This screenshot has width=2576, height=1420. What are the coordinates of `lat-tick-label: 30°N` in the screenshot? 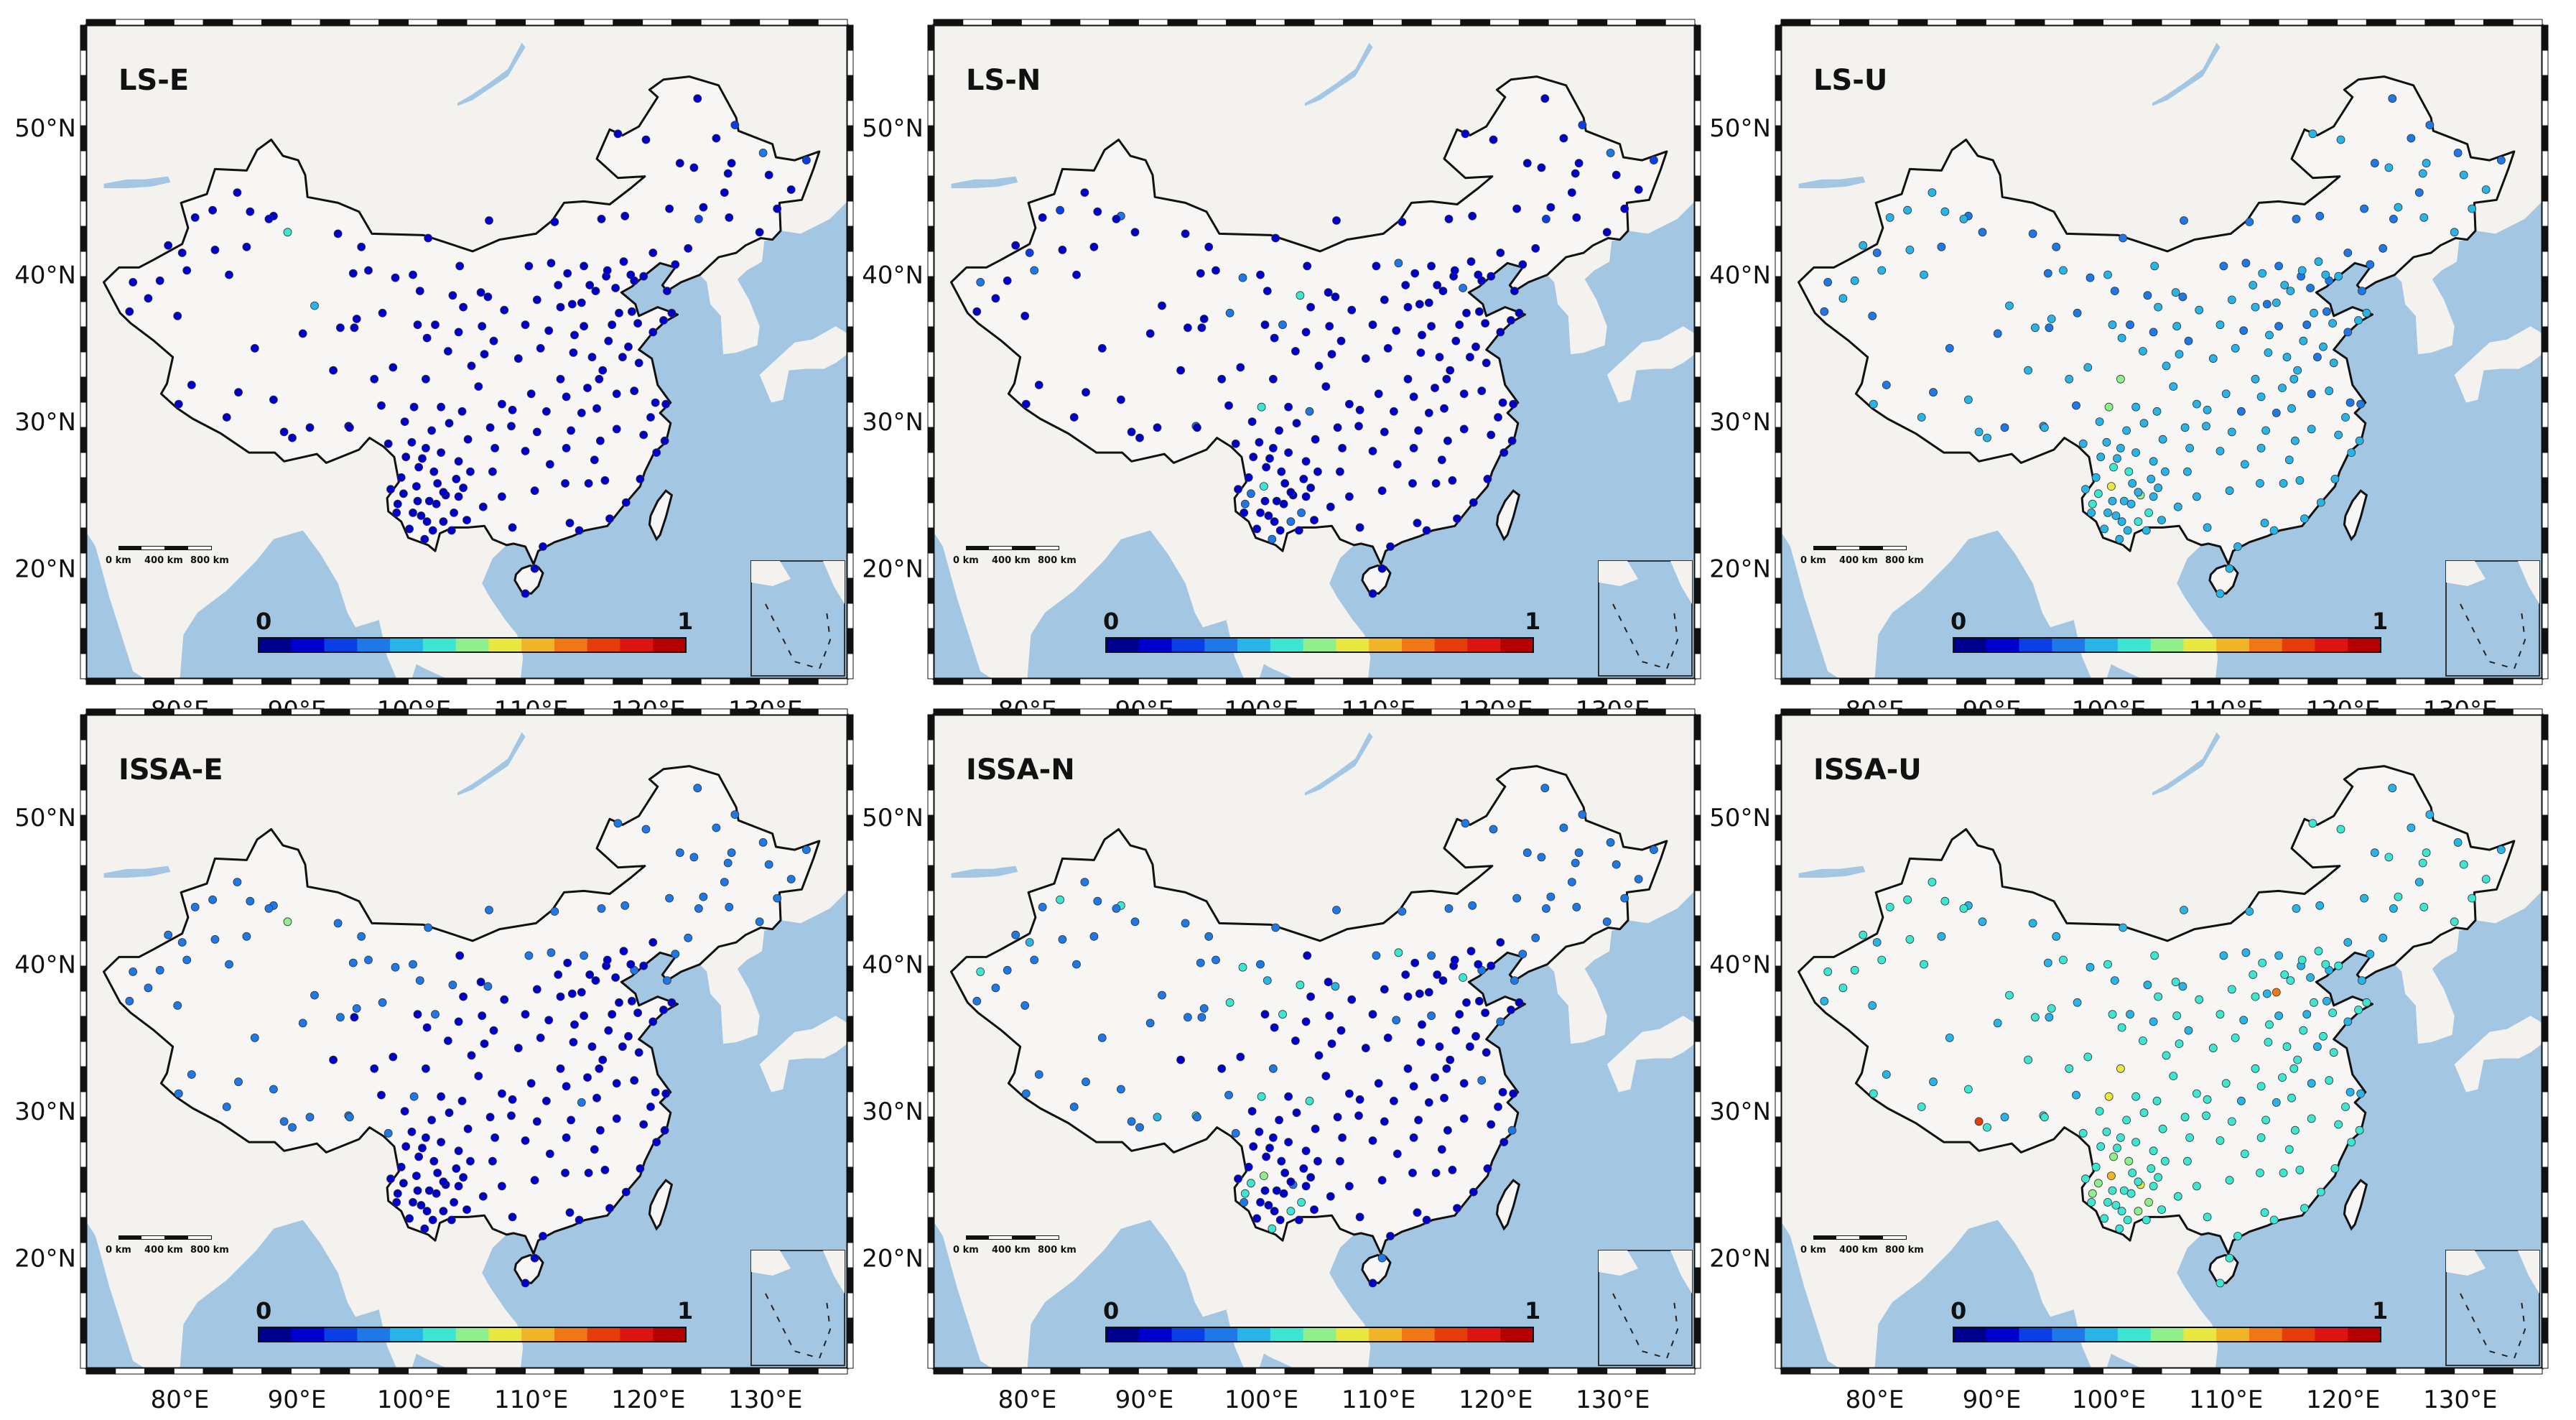 It's located at (45, 1112).